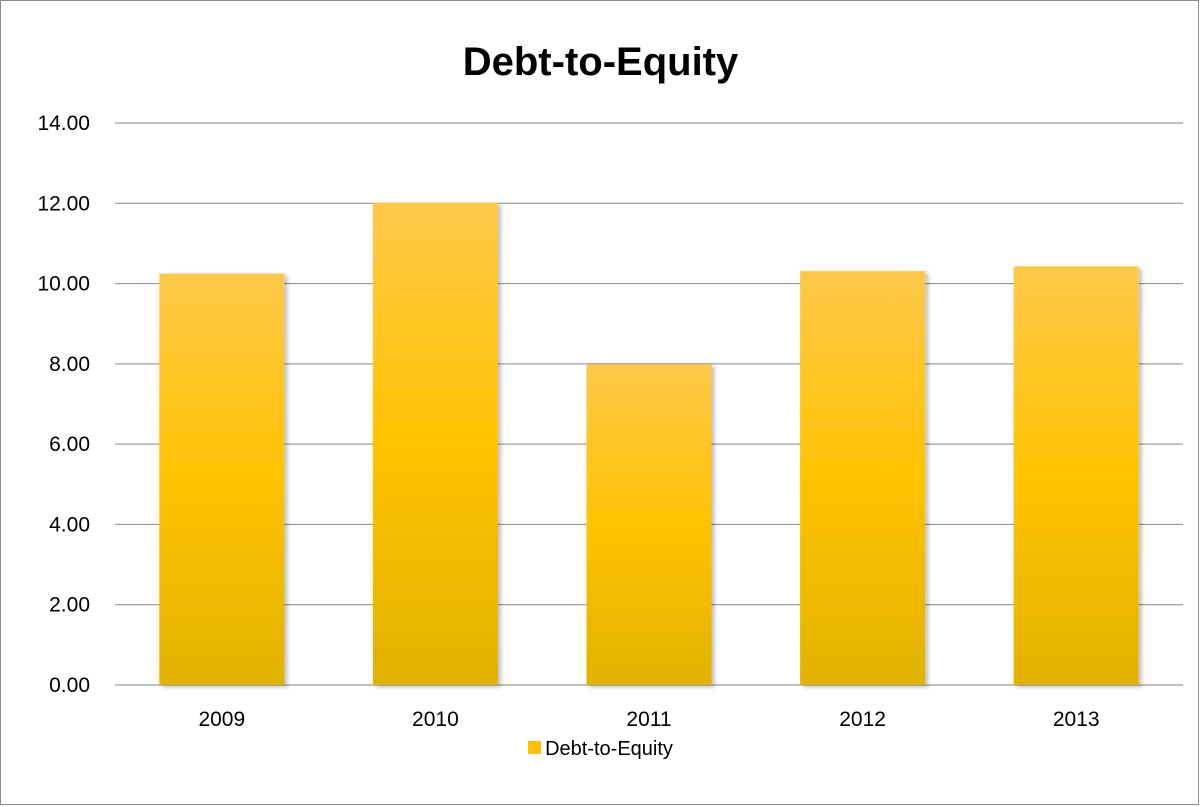  What do you see at coordinates (63, 404) in the screenshot?
I see `y-axis-tick-labels: 0.00 2.00 4.00 6.00 8.00 10.00 12.00 14.00` at bounding box center [63, 404].